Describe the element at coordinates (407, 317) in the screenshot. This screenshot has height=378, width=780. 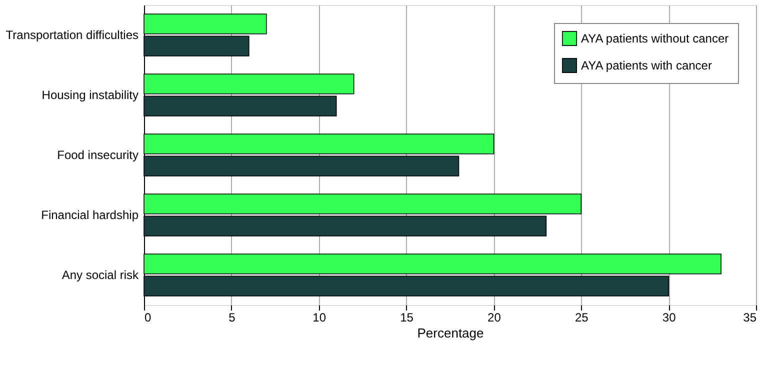
I see `x-tick-label: 15` at that location.